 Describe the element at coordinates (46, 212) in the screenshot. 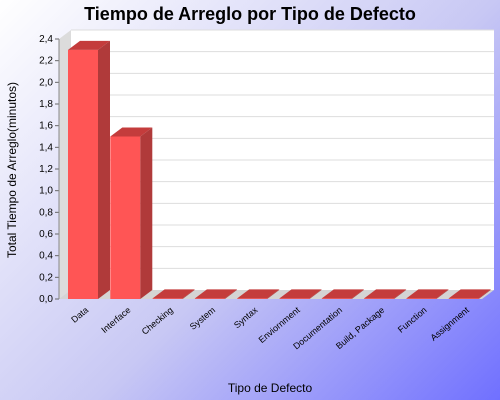

I see `y-tick-label: 0,8` at that location.